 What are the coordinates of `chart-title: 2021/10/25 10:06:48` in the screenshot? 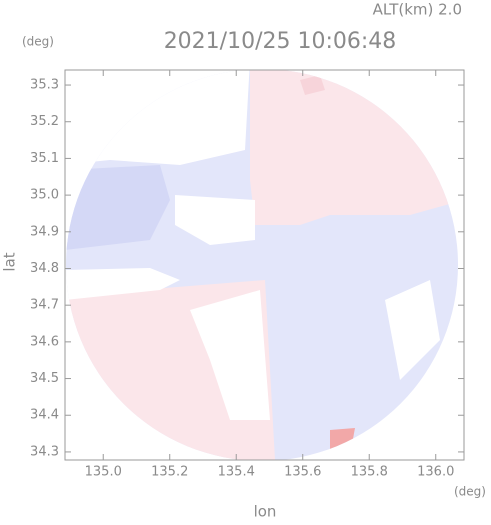 It's located at (280, 41).